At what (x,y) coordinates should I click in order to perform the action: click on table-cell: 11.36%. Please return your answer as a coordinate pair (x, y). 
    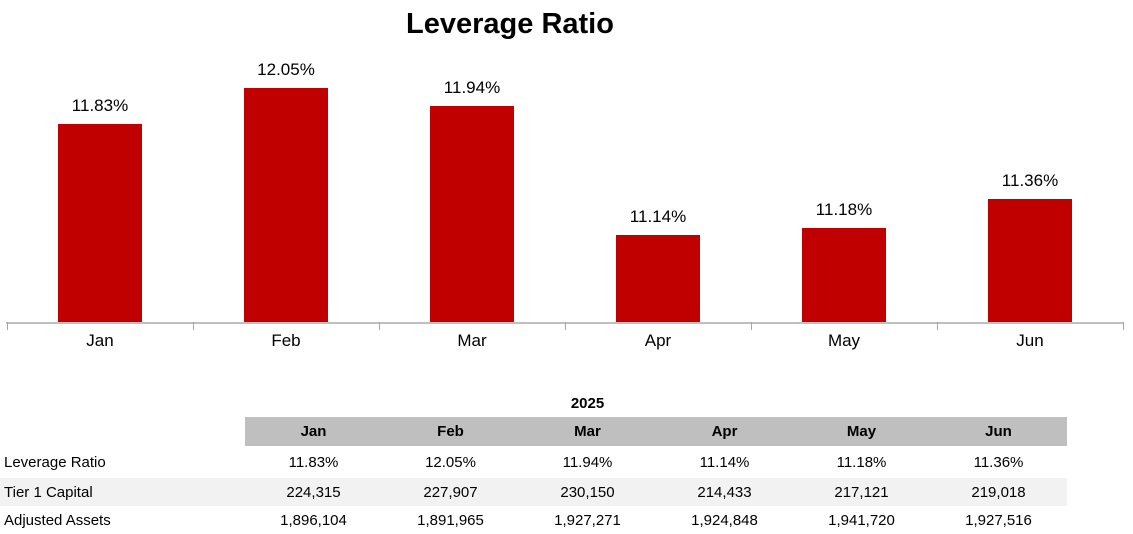
    Looking at the image, I should click on (998, 462).